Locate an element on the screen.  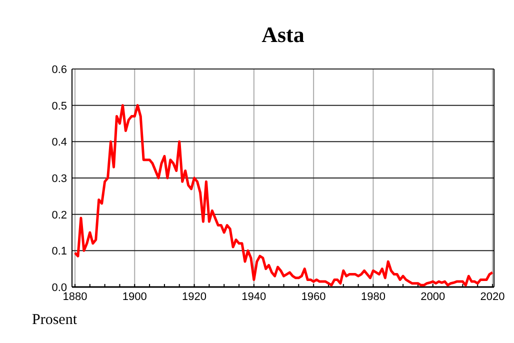
x-tick-label: 1900 is located at coordinates (134, 297).